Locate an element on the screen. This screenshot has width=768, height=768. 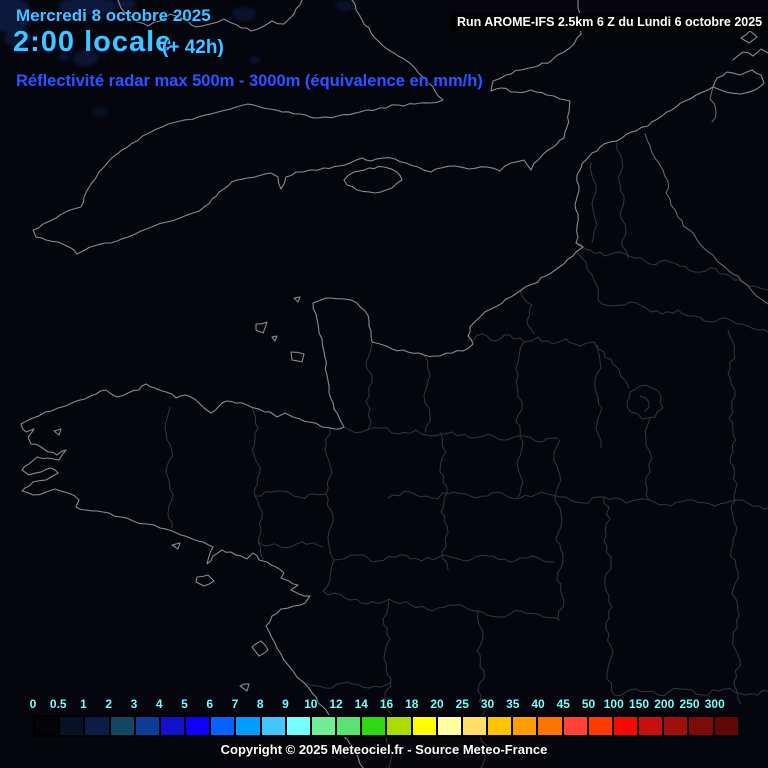
scale-label: 14 is located at coordinates (361, 704).